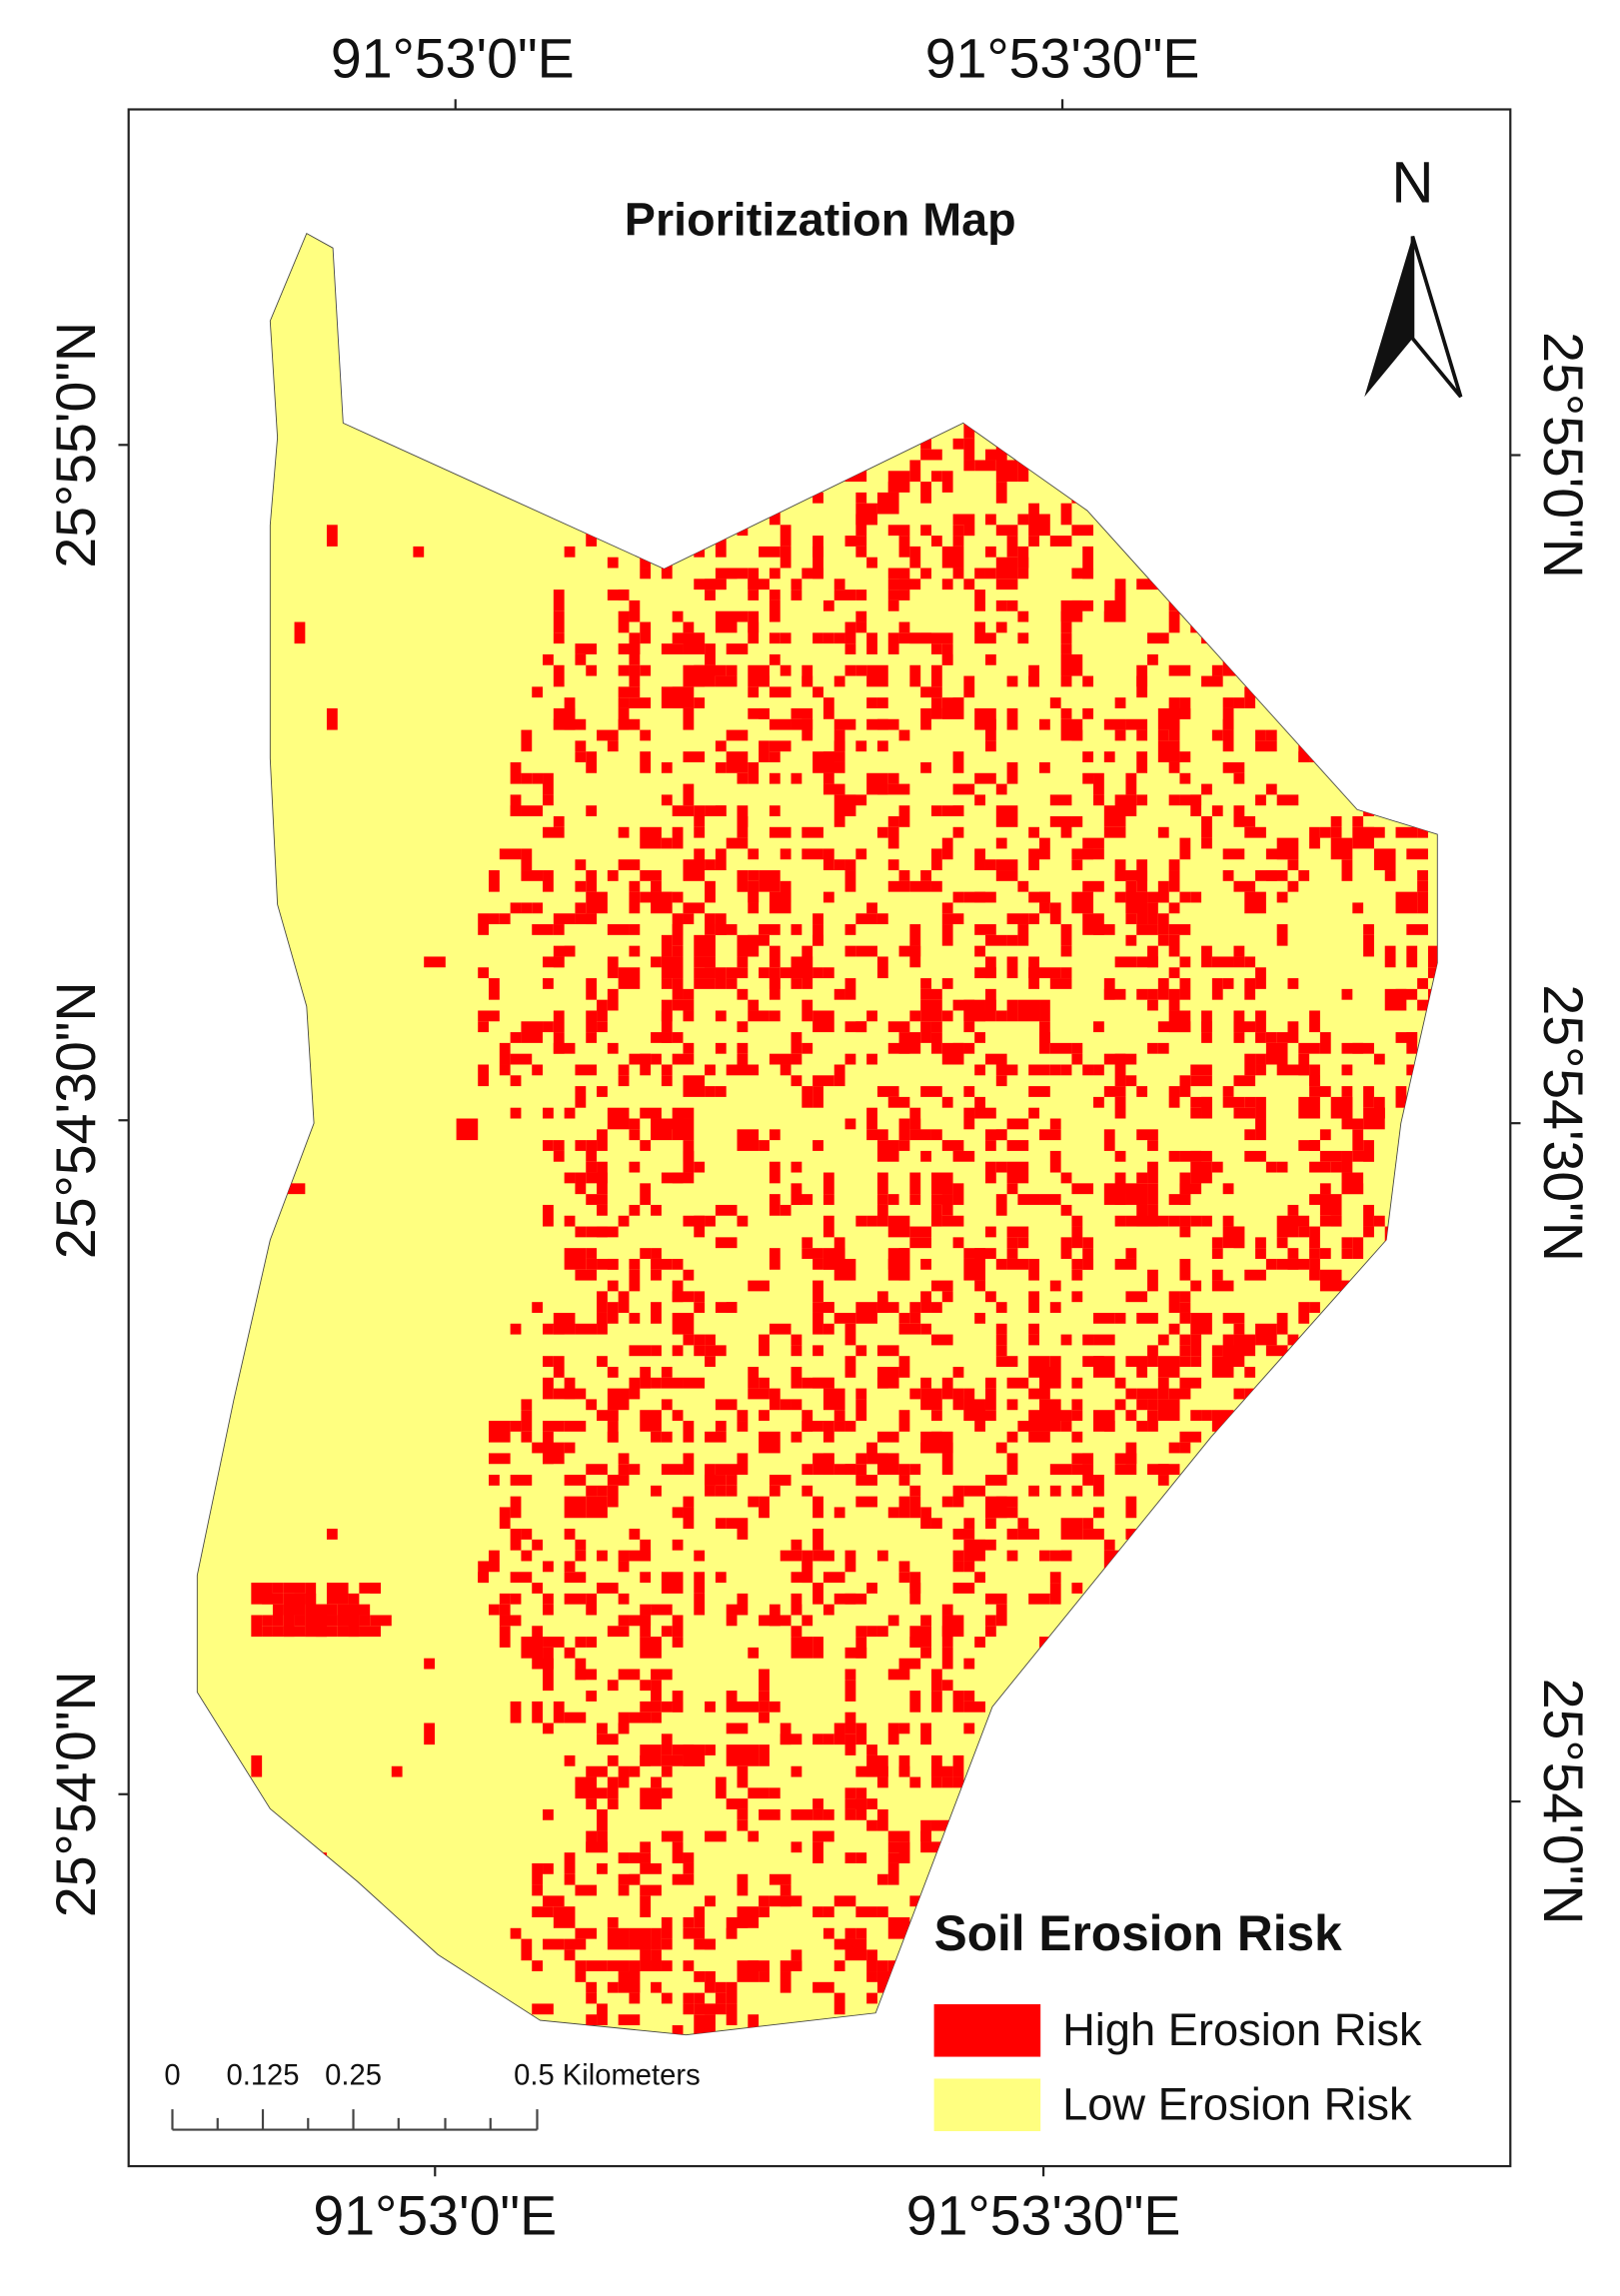  What do you see at coordinates (263, 2076) in the screenshot?
I see `scale-label: 0.125` at bounding box center [263, 2076].